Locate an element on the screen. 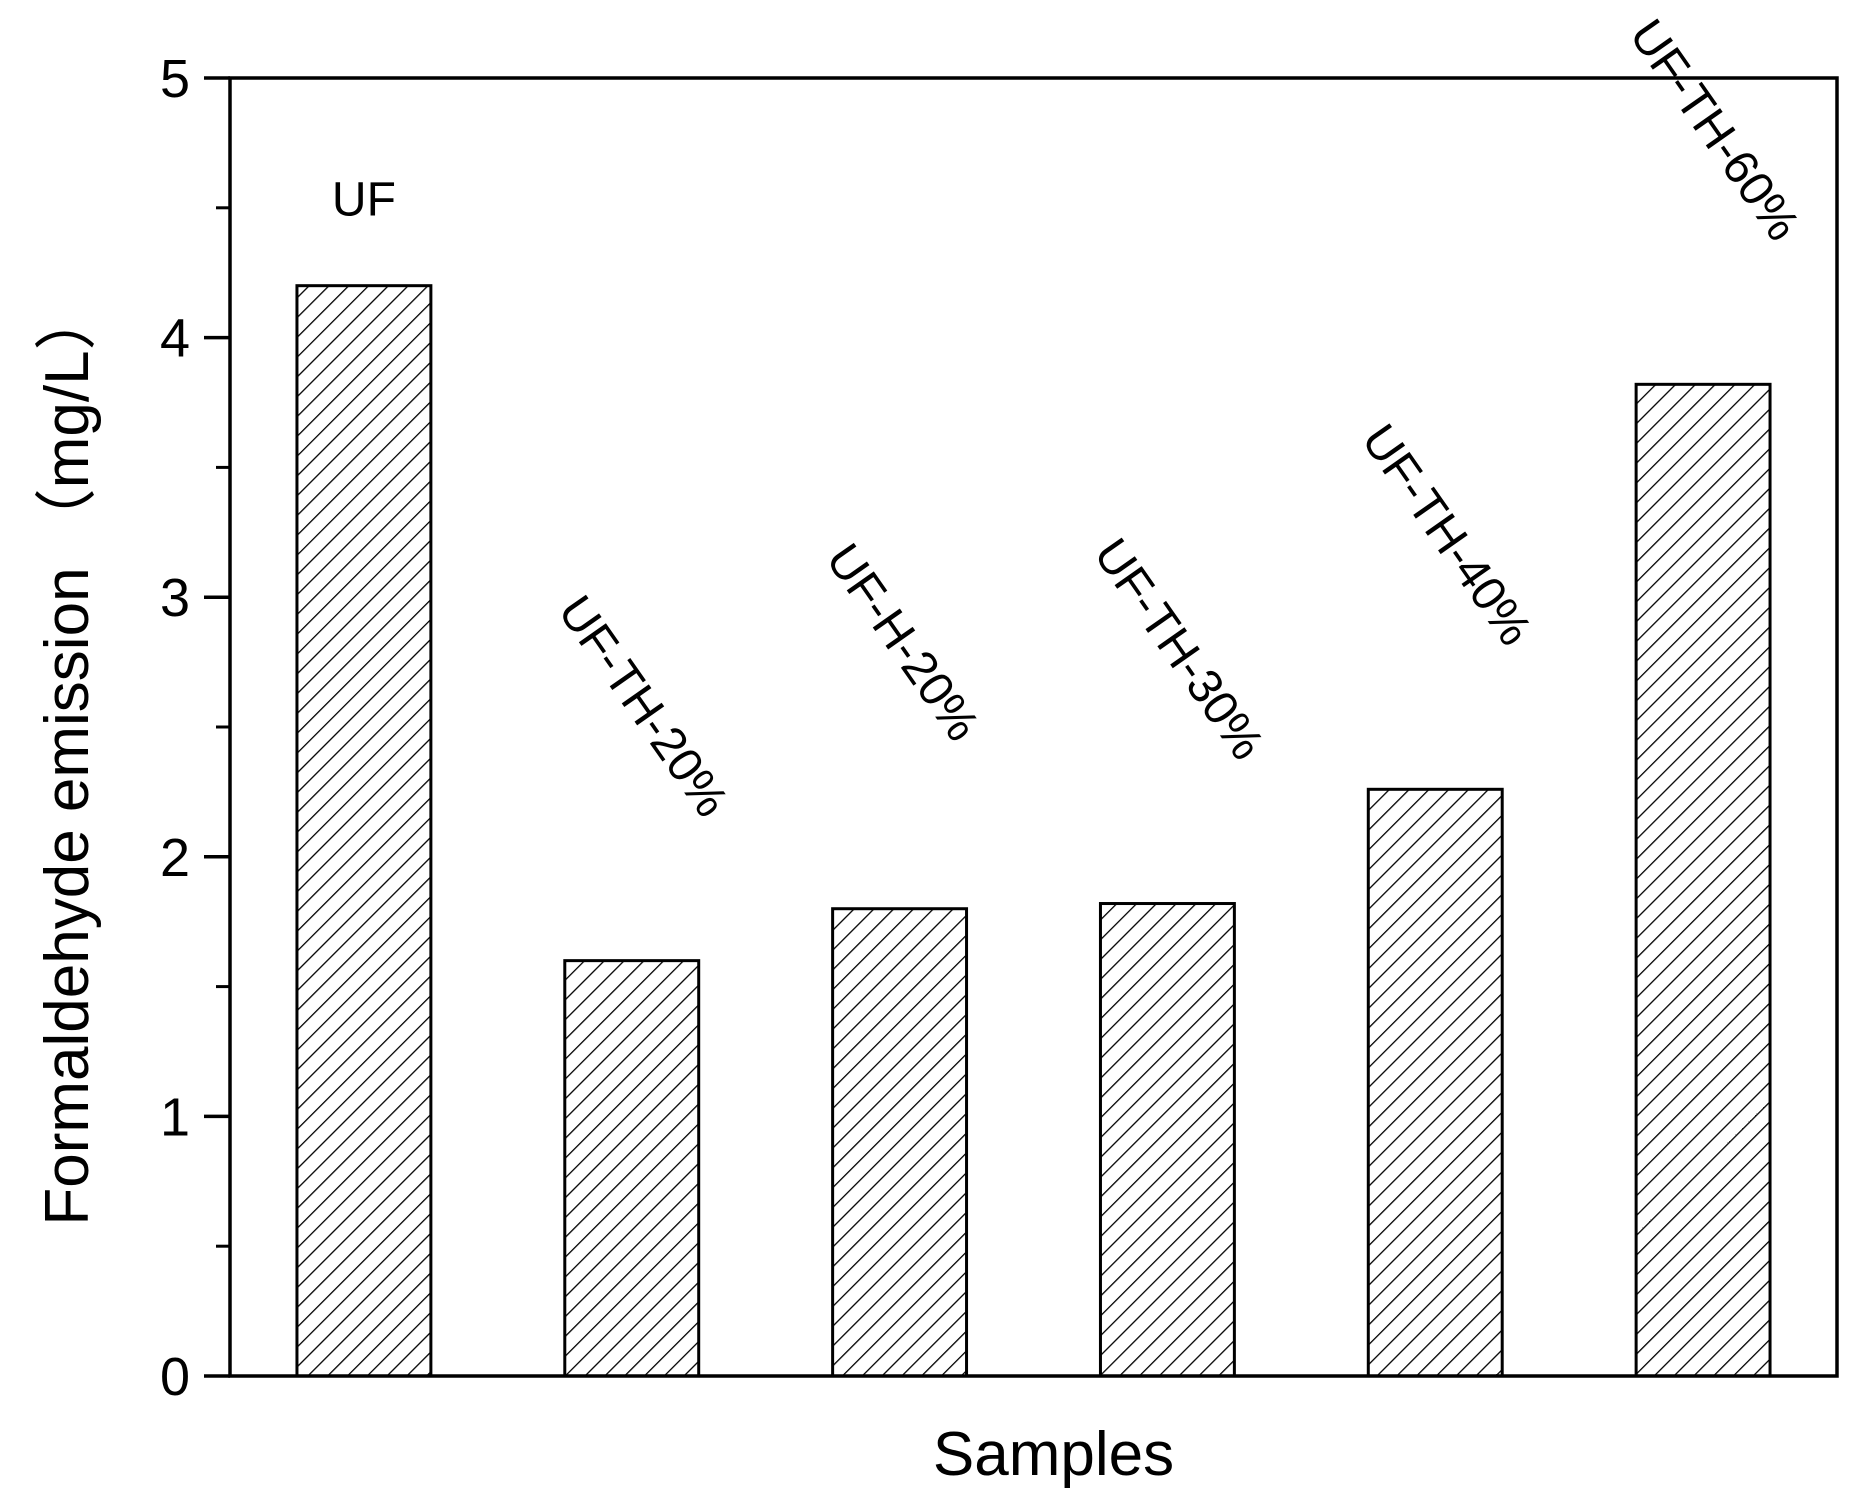 This screenshot has width=1870, height=1495. y-tick-label: 2 is located at coordinates (175, 858).